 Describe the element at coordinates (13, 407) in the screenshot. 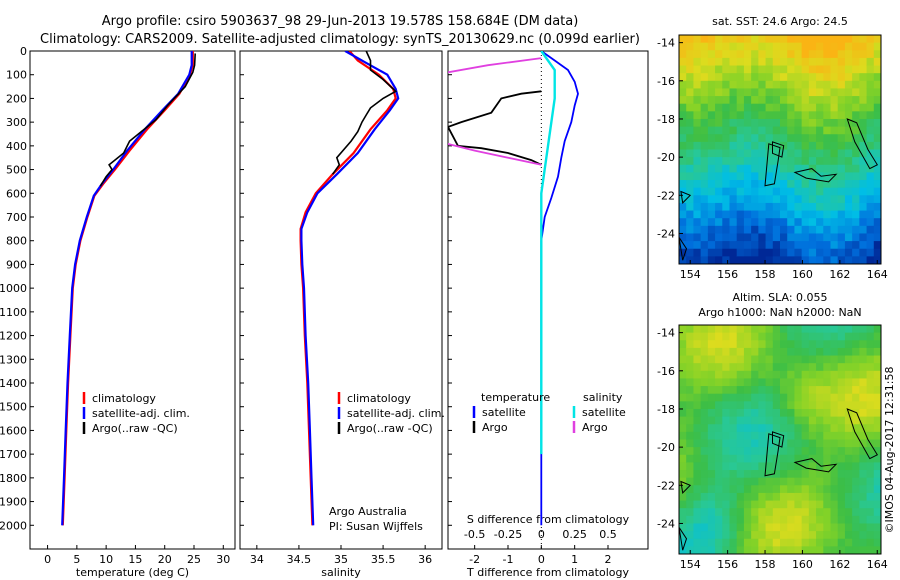

I see `depth-tick-label: 1500` at that location.